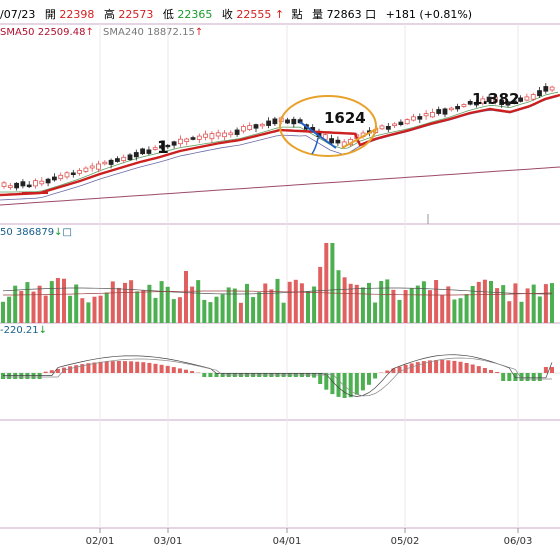 This screenshot has width=560, height=560. I want to click on high-value: 22573, so click(136, 14).